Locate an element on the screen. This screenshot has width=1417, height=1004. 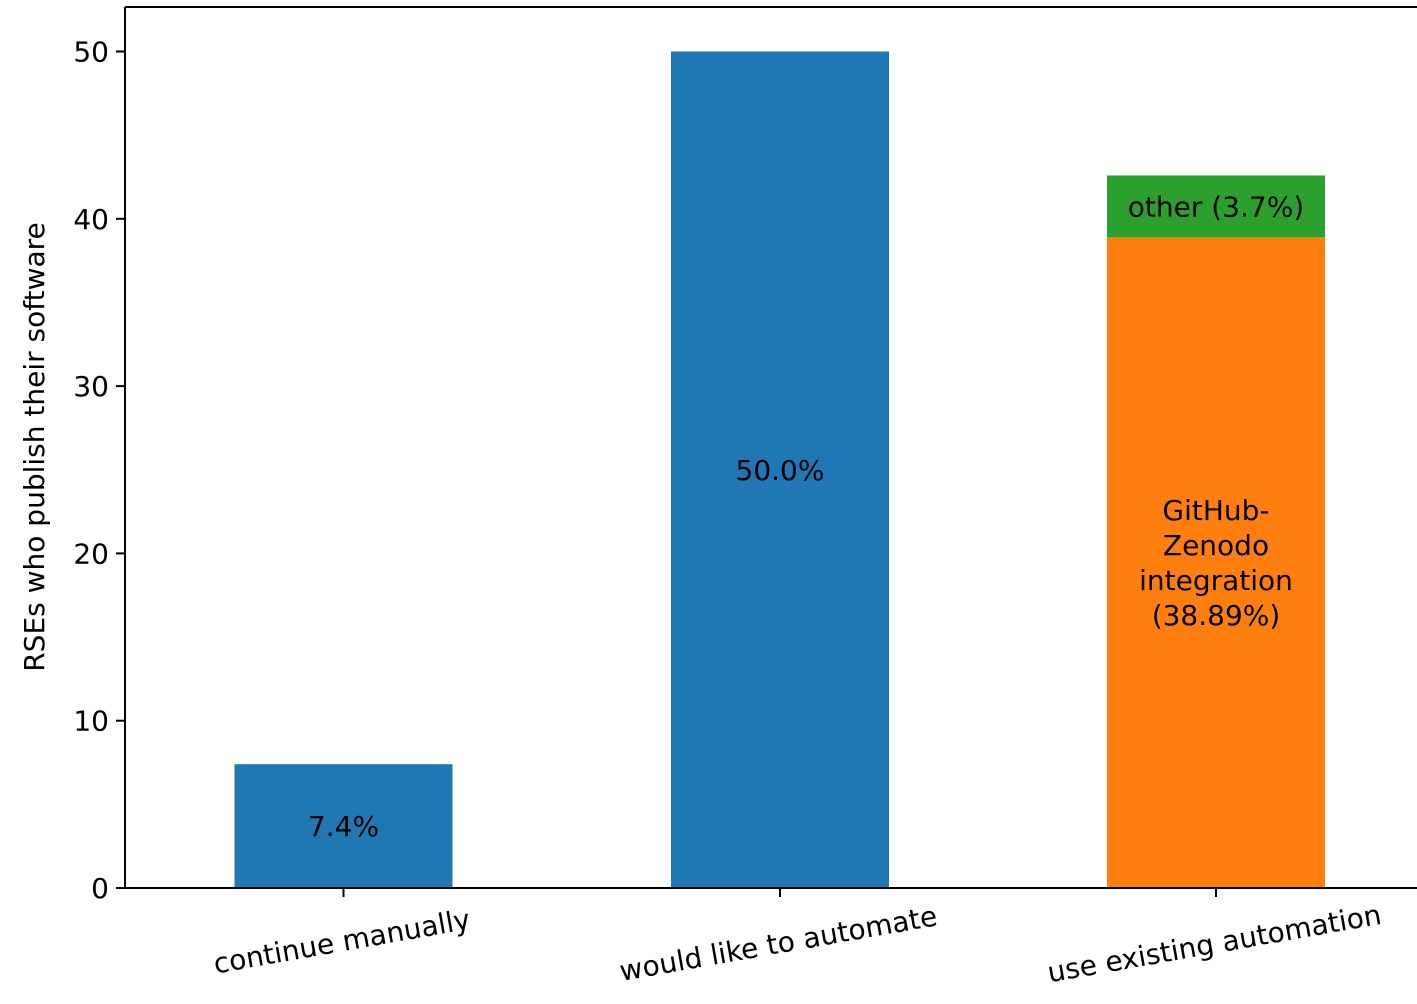
y-tick-label: 10 is located at coordinates (91, 721).